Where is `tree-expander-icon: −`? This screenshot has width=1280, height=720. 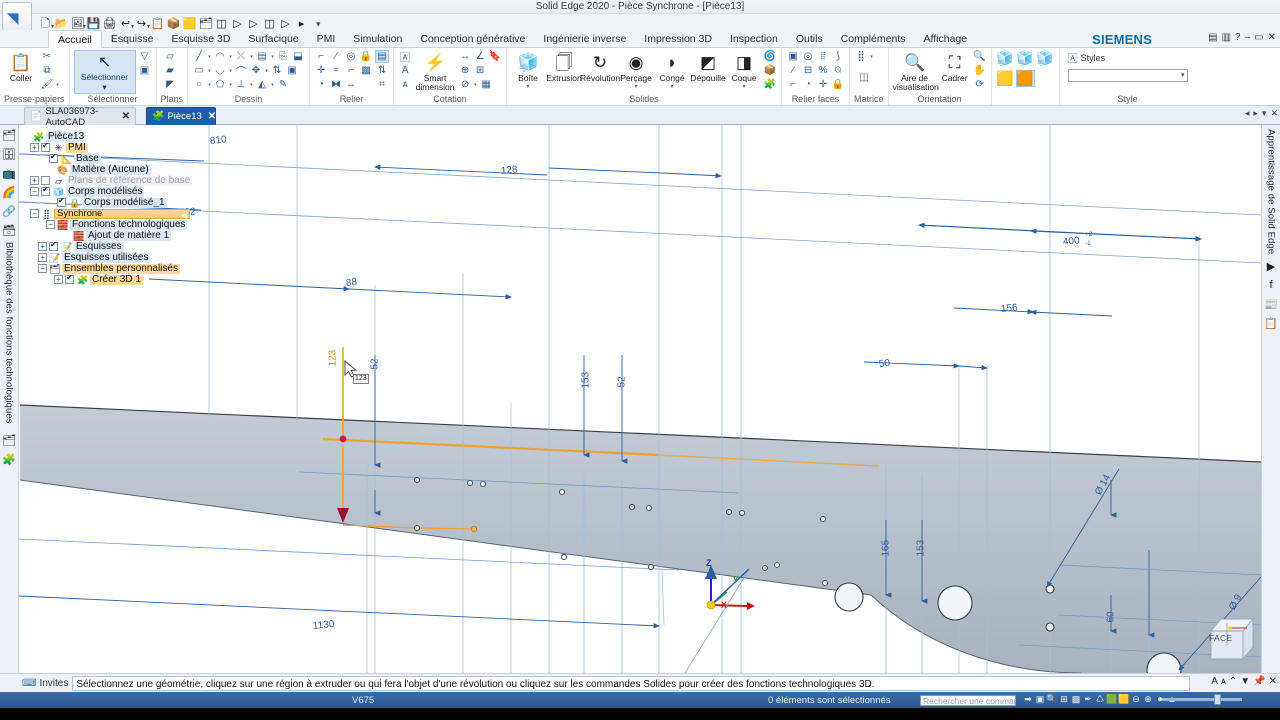 tree-expander-icon: − is located at coordinates (42, 268).